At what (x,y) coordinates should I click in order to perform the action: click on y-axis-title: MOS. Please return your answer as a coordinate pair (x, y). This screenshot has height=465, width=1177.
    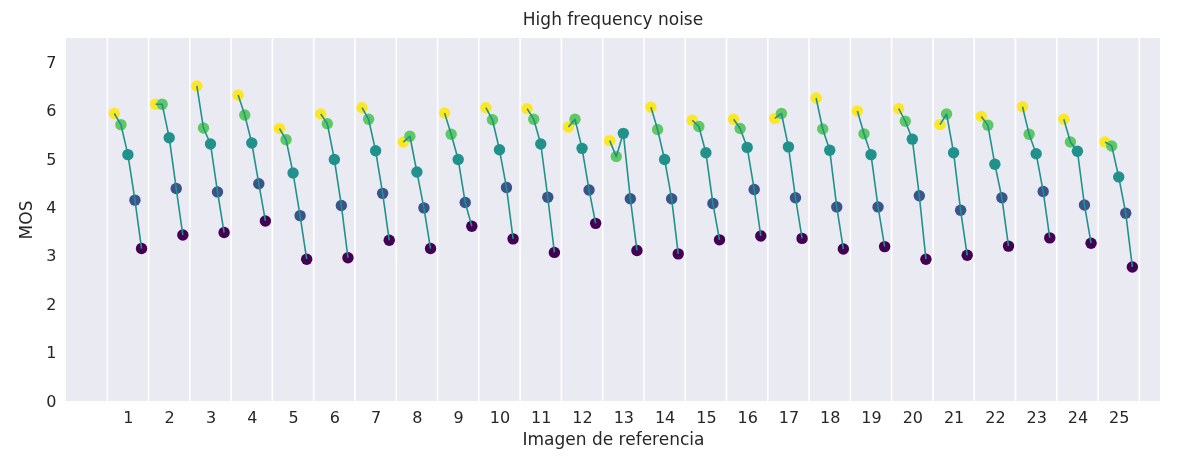
    Looking at the image, I should click on (26, 220).